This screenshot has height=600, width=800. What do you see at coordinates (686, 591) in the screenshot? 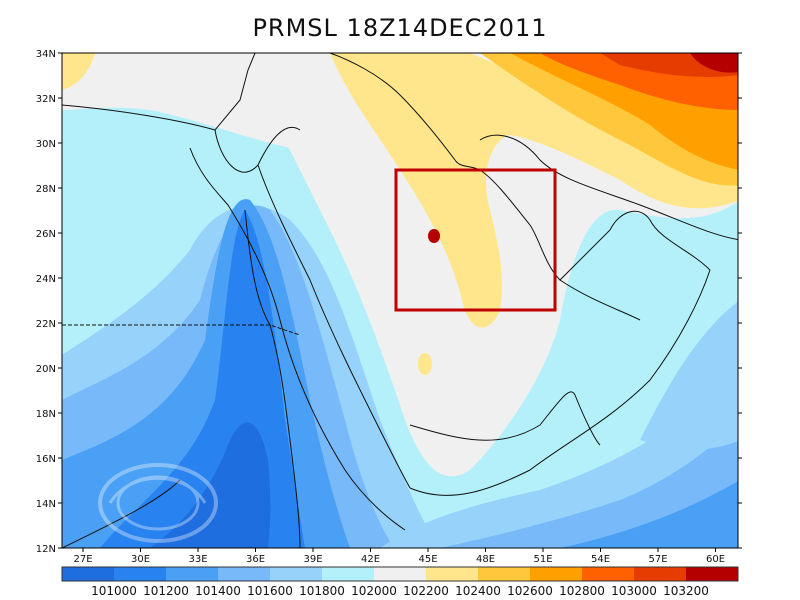
I see `legend-level-label: 103200` at bounding box center [686, 591].